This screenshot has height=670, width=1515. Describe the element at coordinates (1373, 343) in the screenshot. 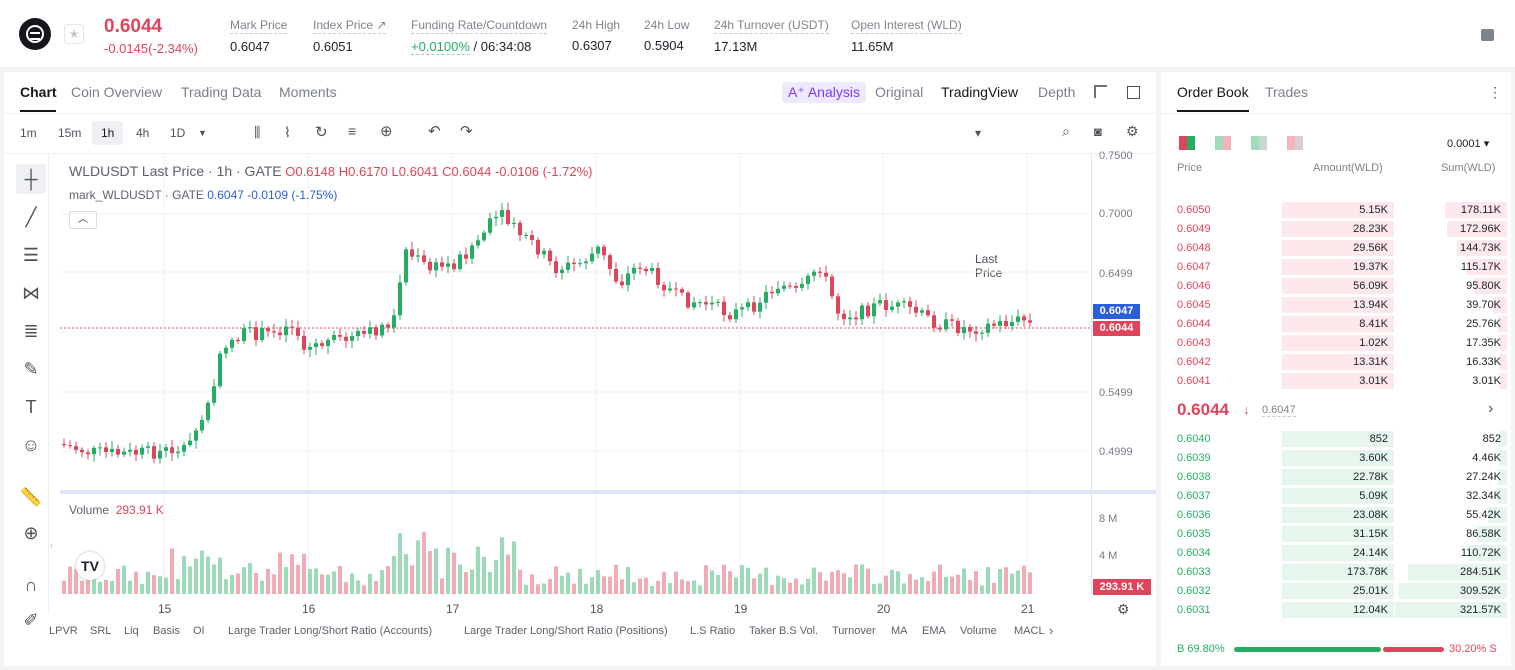

I see `ob-amount: 1.02K` at that location.